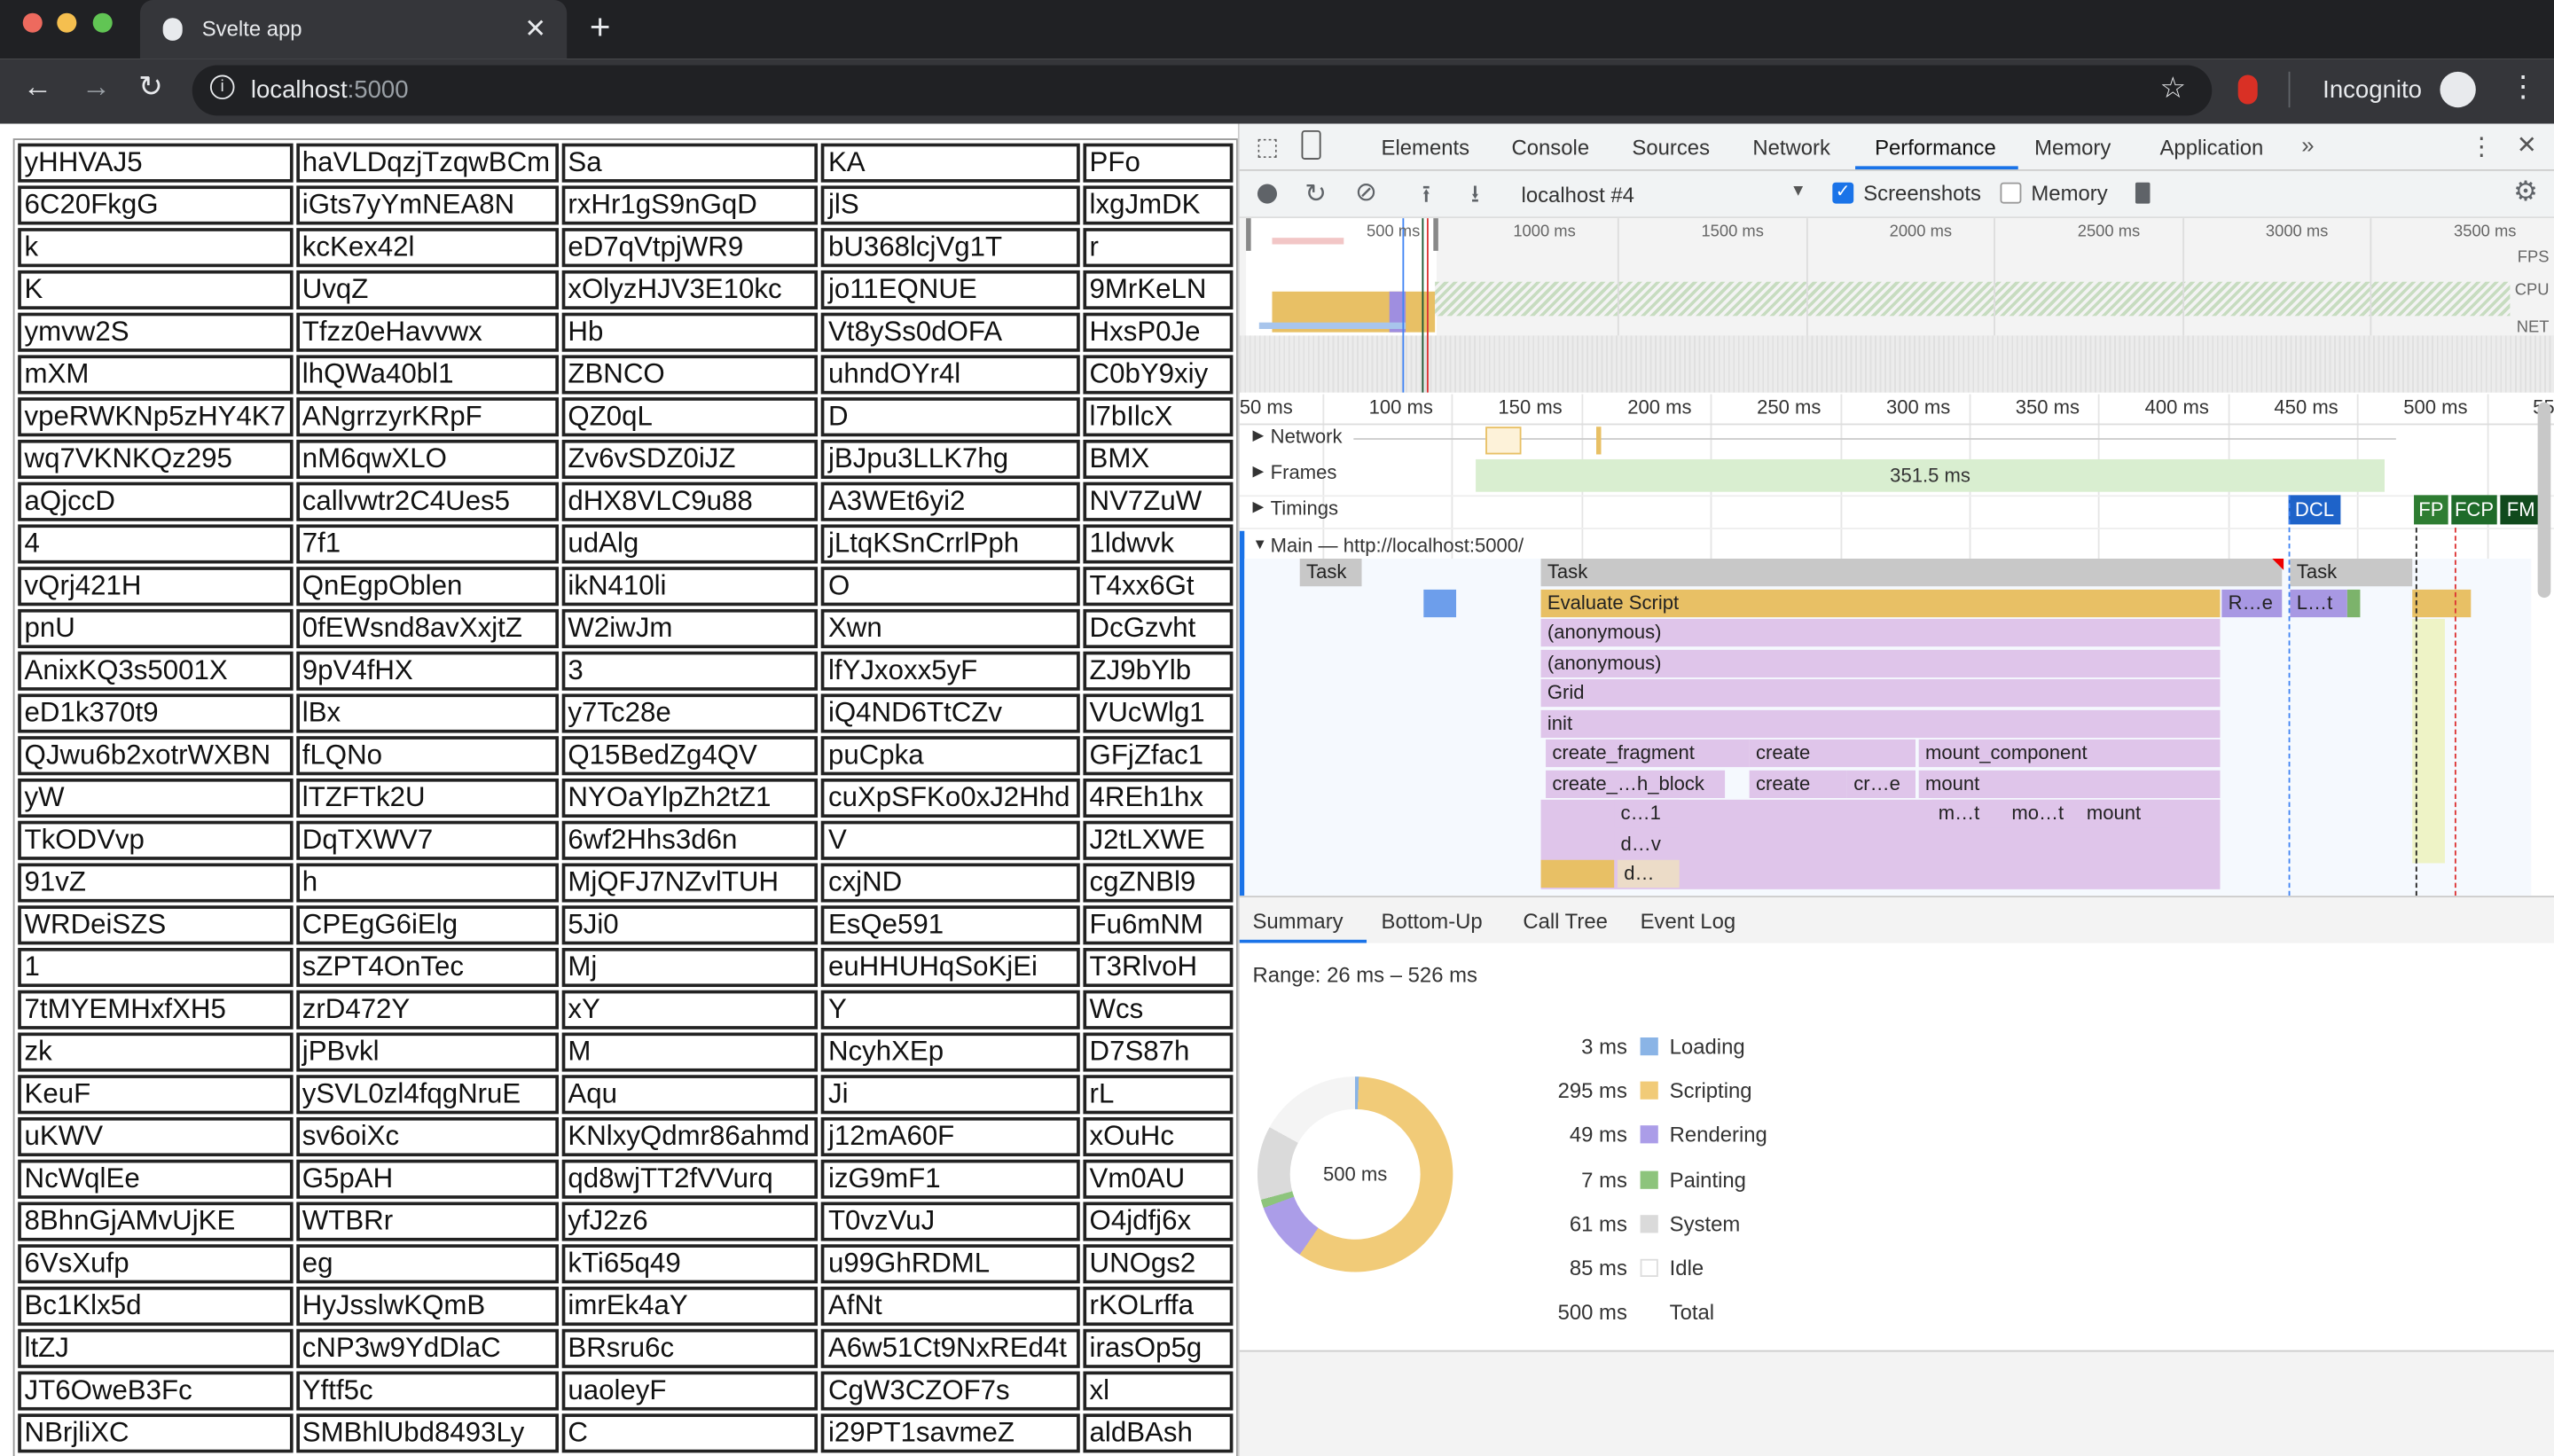 The height and width of the screenshot is (1456, 2554). What do you see at coordinates (102, 22) in the screenshot?
I see `maximize-window-button` at bounding box center [102, 22].